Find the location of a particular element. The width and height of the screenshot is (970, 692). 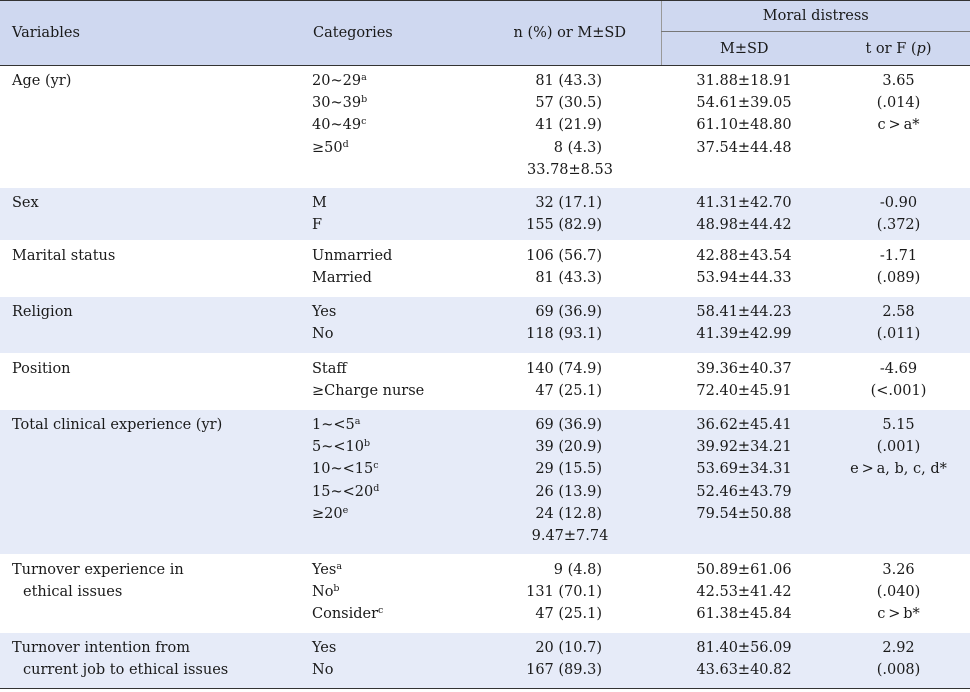

n-percent-value: 29 (15.5) is located at coordinates (568, 469).